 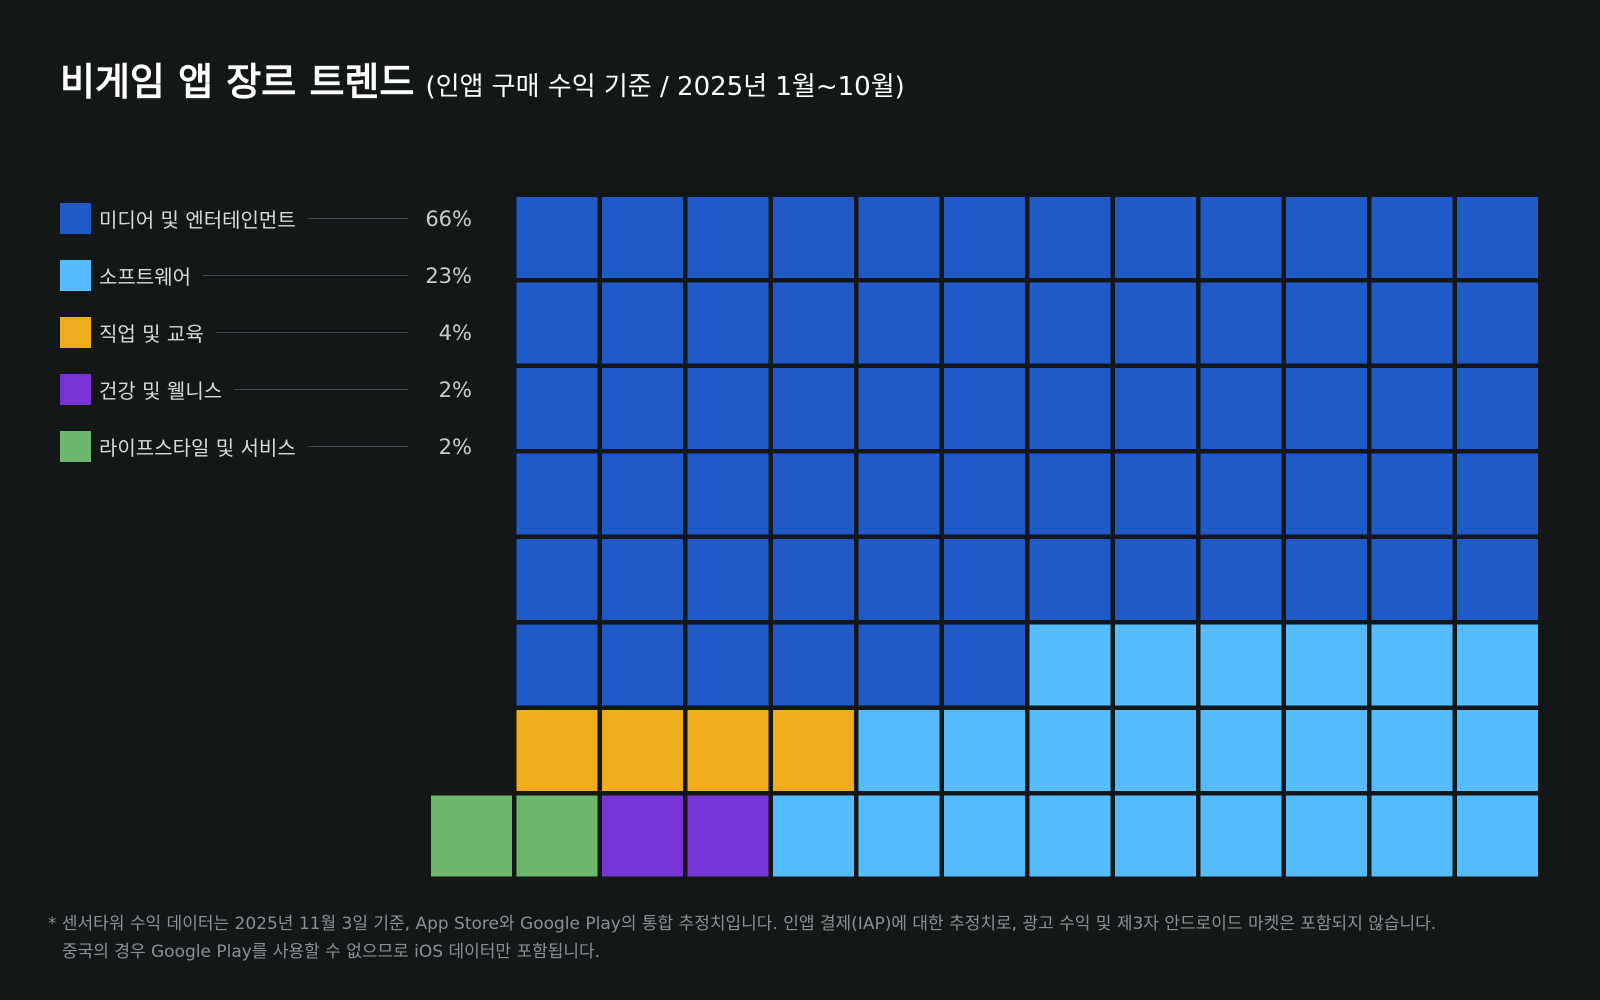 I want to click on legend-item-lifestyle-services: 라이프스타일 및 서비스 2%, so click(x=266, y=446).